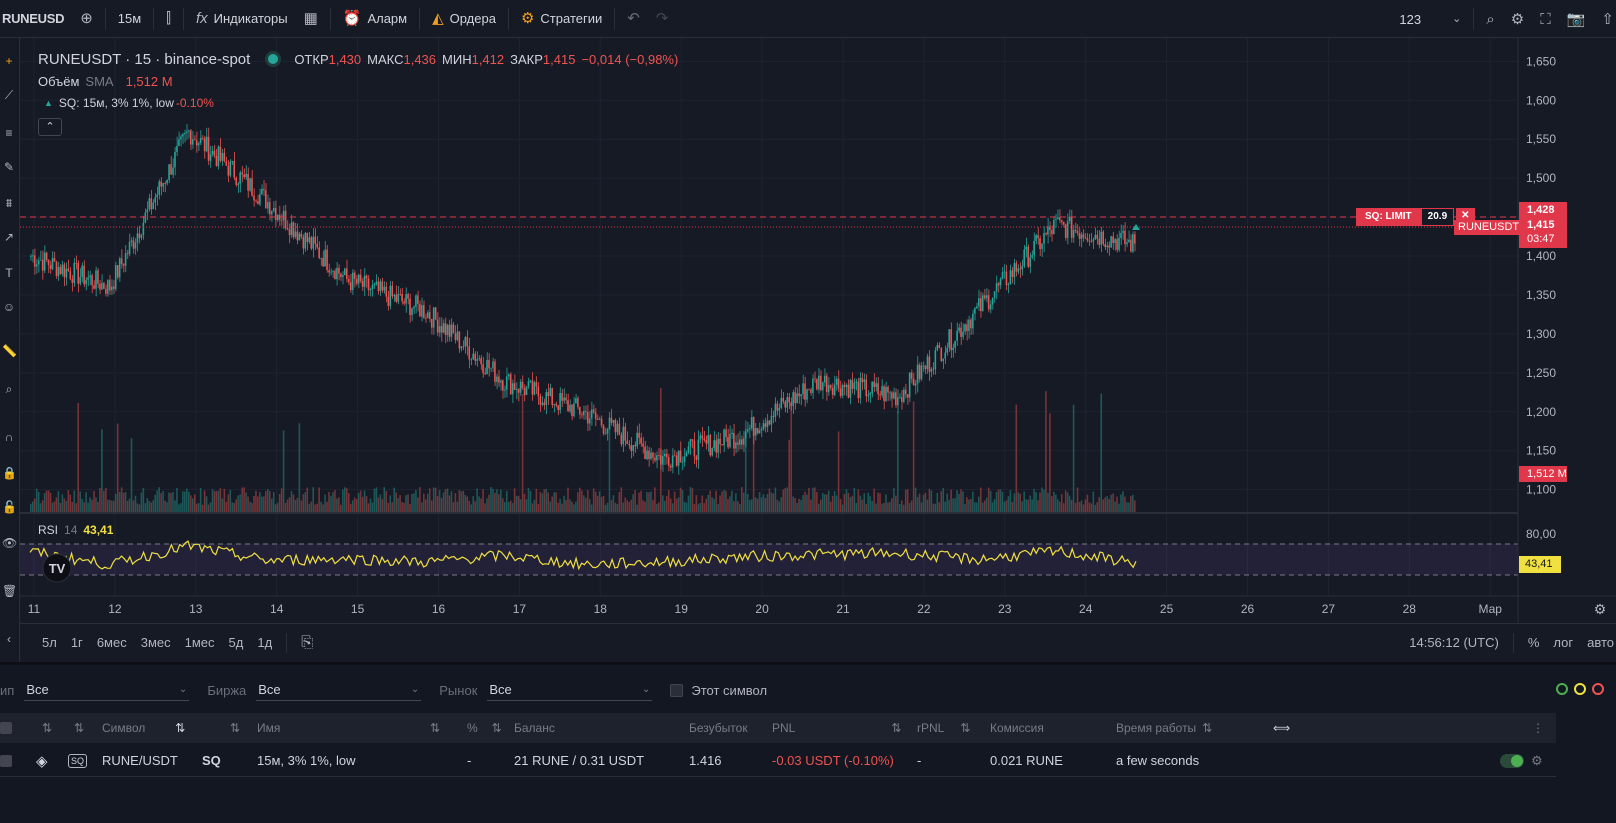 This screenshot has height=823, width=1616. Describe the element at coordinates (1537, 760) in the screenshot. I see `row-settings-icon: ⚙` at that location.